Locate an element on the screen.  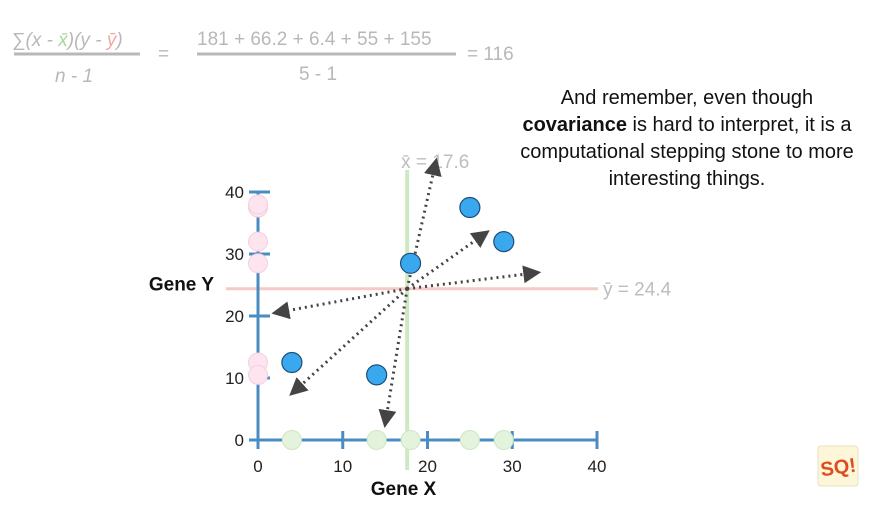
y-tick-label: 0 is located at coordinates (239, 440).